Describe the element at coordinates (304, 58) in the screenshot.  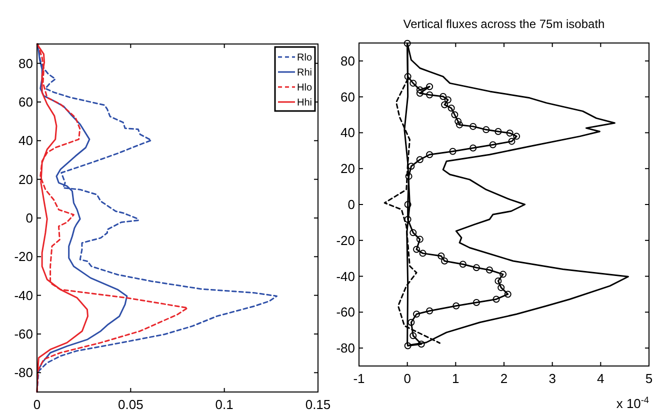
I see `legend-label: Rlo` at that location.